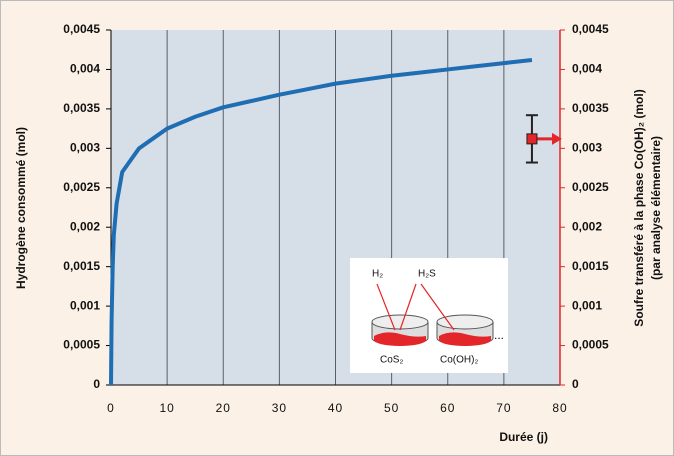  Describe the element at coordinates (543, 139) in the screenshot. I see `error-point` at that location.